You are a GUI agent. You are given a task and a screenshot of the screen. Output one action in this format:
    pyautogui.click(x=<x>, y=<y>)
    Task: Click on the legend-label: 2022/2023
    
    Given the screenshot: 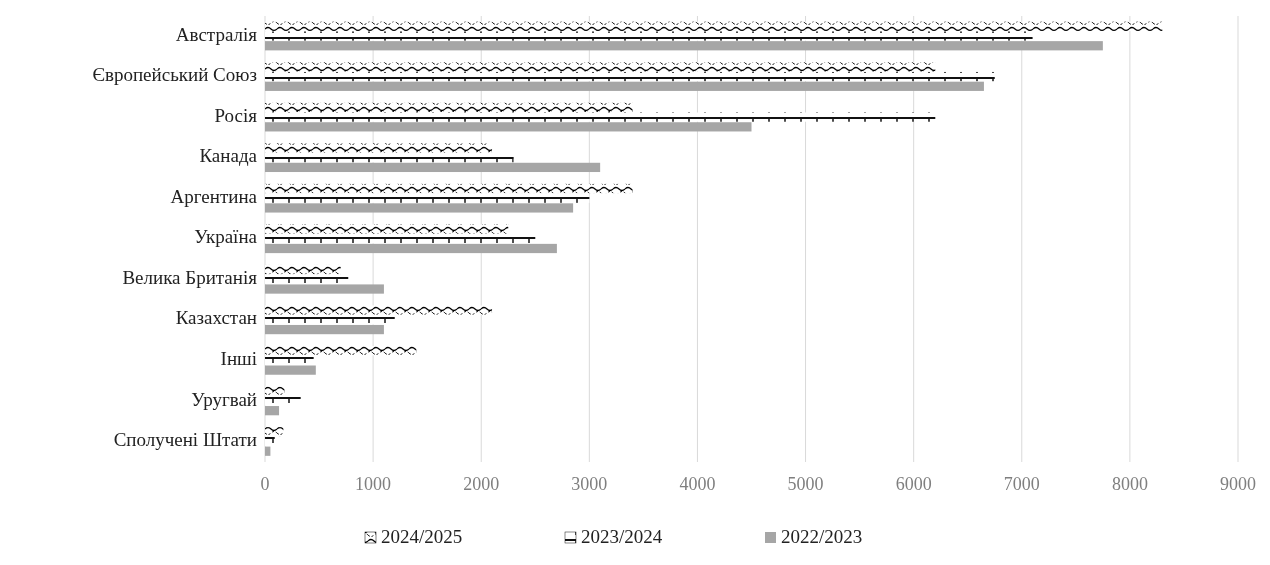 What is the action you would take?
    pyautogui.click(x=822, y=537)
    